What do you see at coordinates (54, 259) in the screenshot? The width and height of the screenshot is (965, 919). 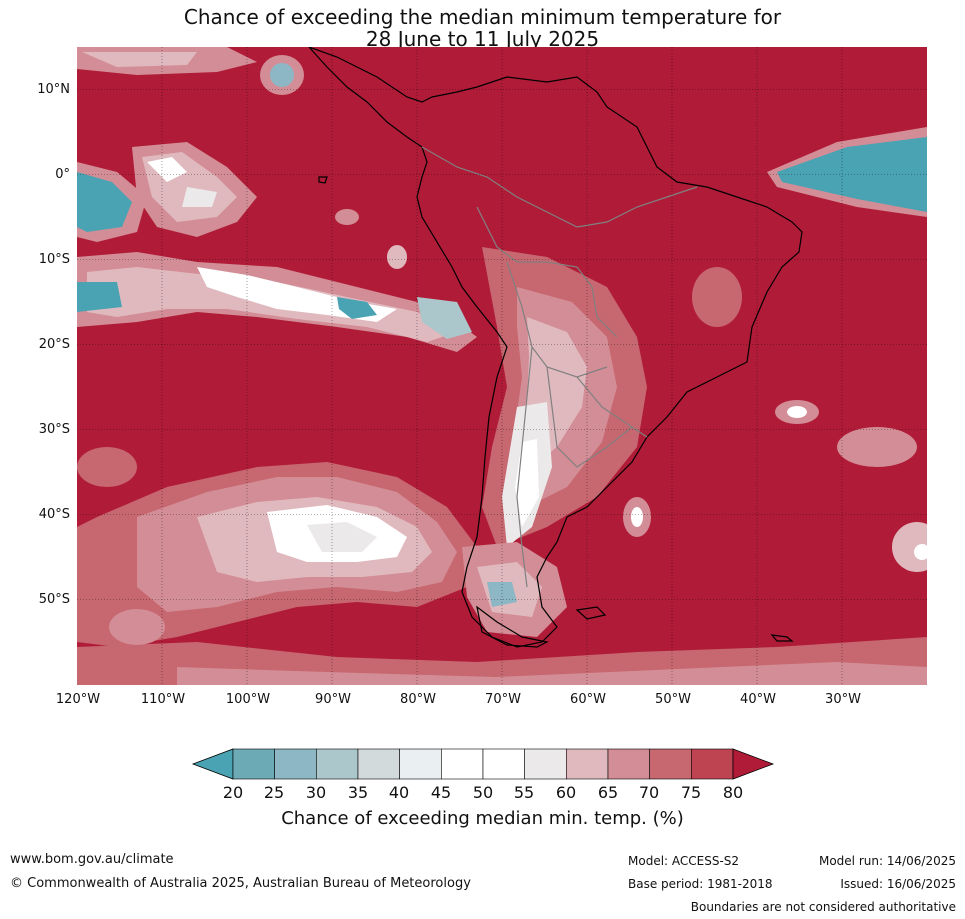 I see `lat-label-10s: 10°S` at bounding box center [54, 259].